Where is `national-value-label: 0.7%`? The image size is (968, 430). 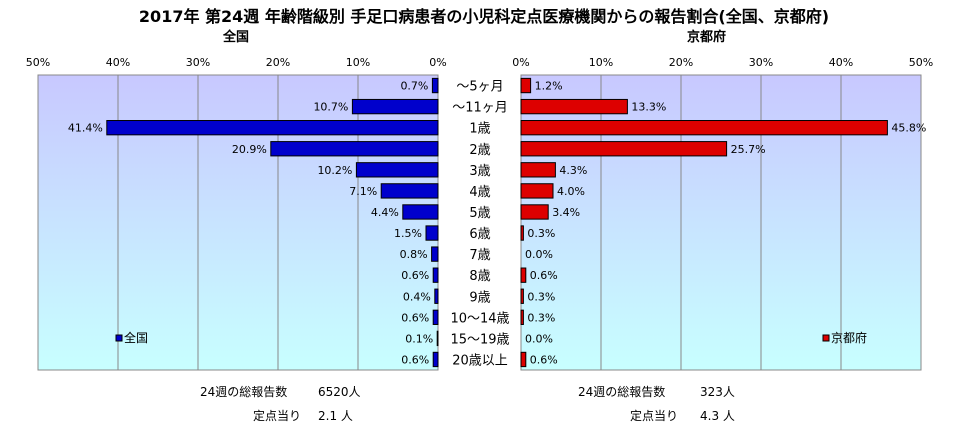 national-value-label: 0.7% is located at coordinates (414, 86).